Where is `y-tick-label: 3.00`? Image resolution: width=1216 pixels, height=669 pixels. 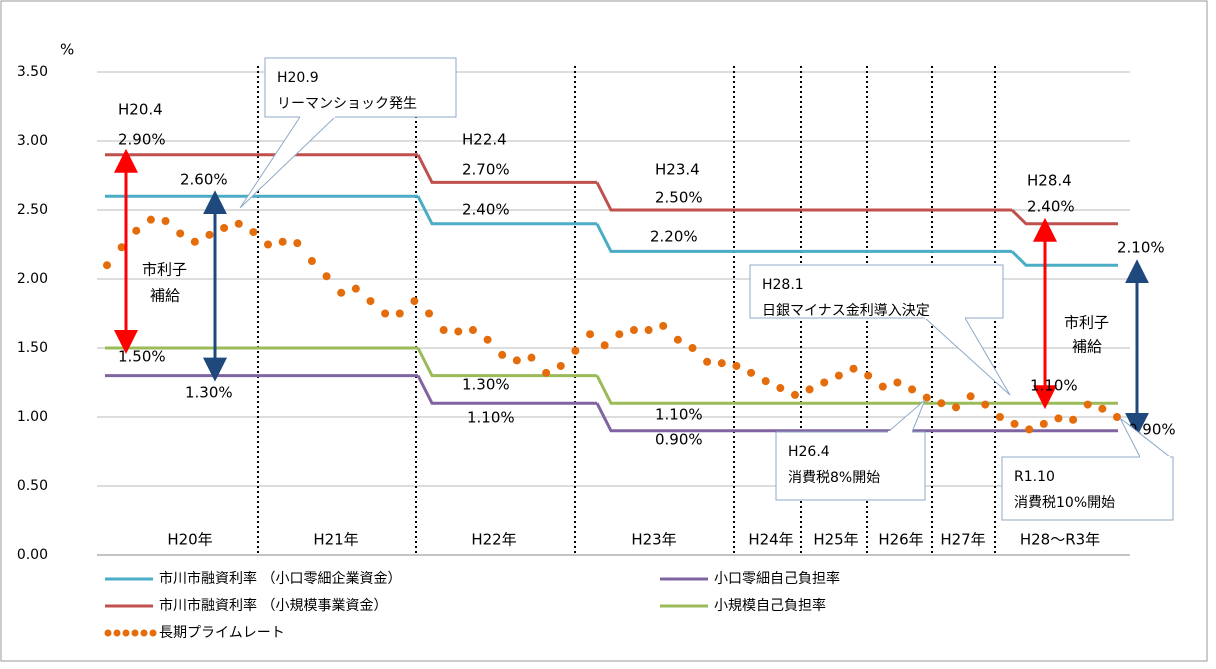
y-tick-label: 3.00 is located at coordinates (32, 141).